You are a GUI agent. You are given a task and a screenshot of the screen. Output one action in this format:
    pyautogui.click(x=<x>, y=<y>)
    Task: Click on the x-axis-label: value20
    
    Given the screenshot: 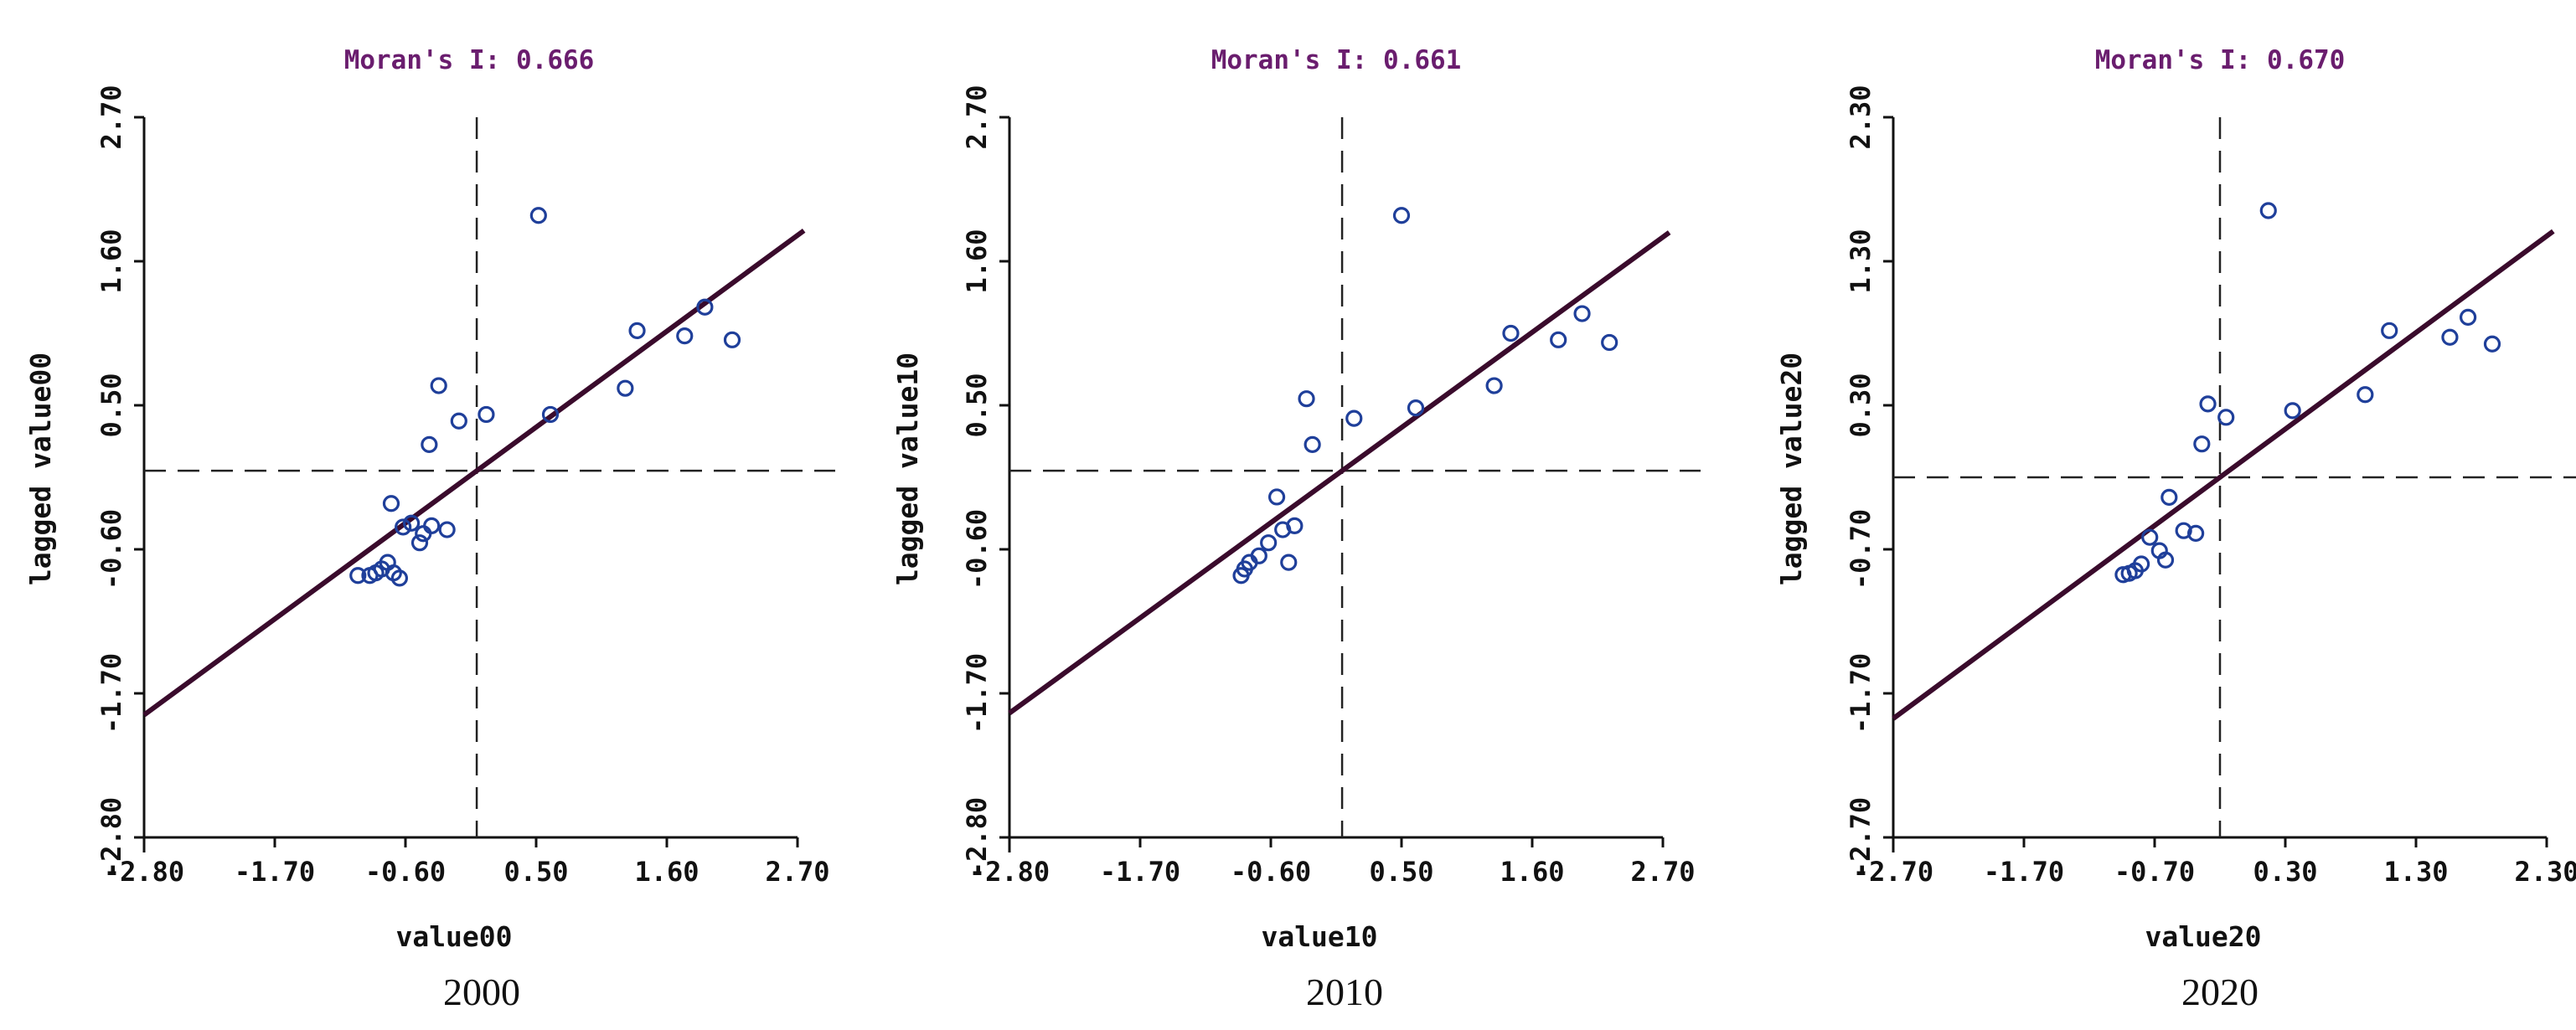 What is the action you would take?
    pyautogui.click(x=2203, y=936)
    